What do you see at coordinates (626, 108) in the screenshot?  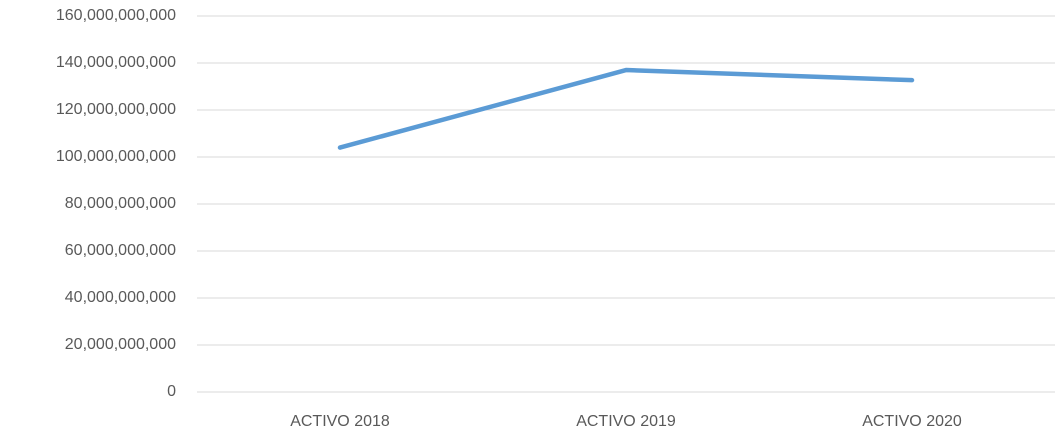 I see `data-line` at bounding box center [626, 108].